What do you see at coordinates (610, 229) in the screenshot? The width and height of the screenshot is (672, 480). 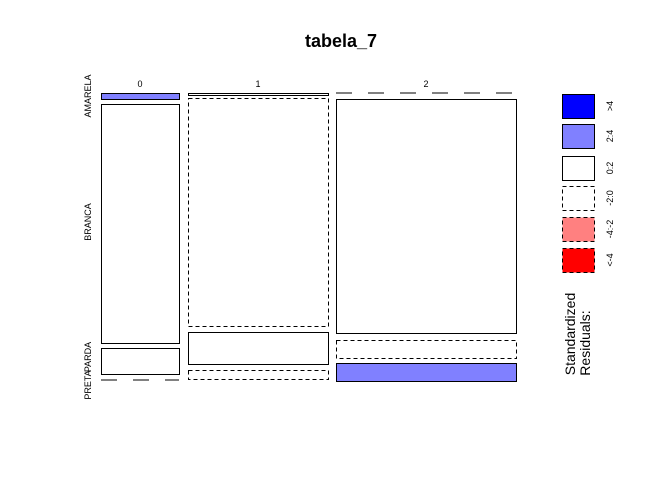 I see `legend-label-4: -4:-2` at bounding box center [610, 229].